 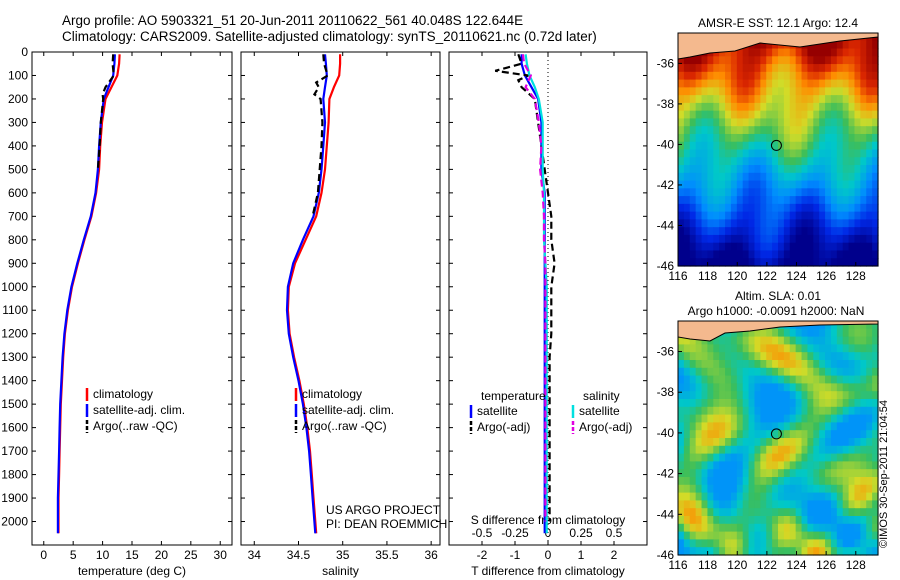 I want to click on x-tick-label: 0, so click(x=548, y=555).